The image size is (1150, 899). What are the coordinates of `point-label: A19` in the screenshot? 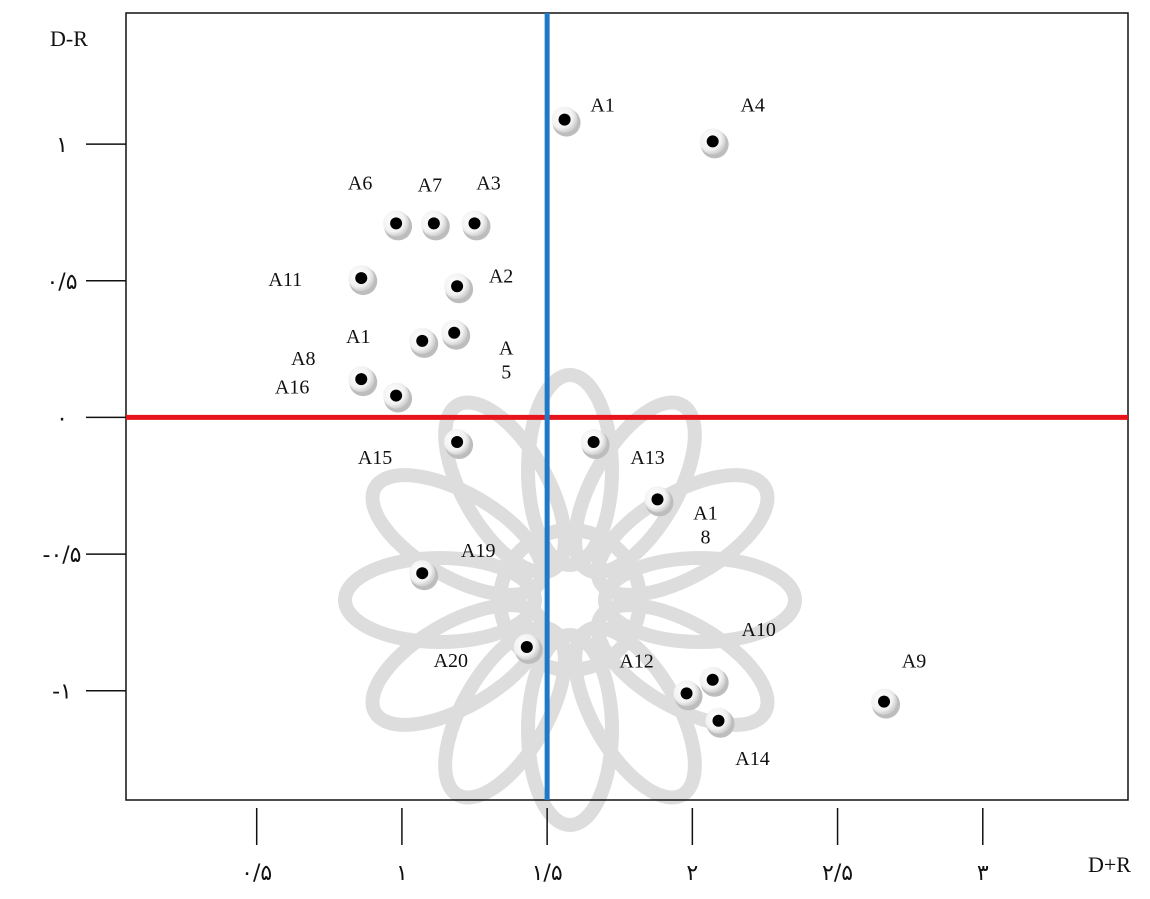 It's located at (478, 551).